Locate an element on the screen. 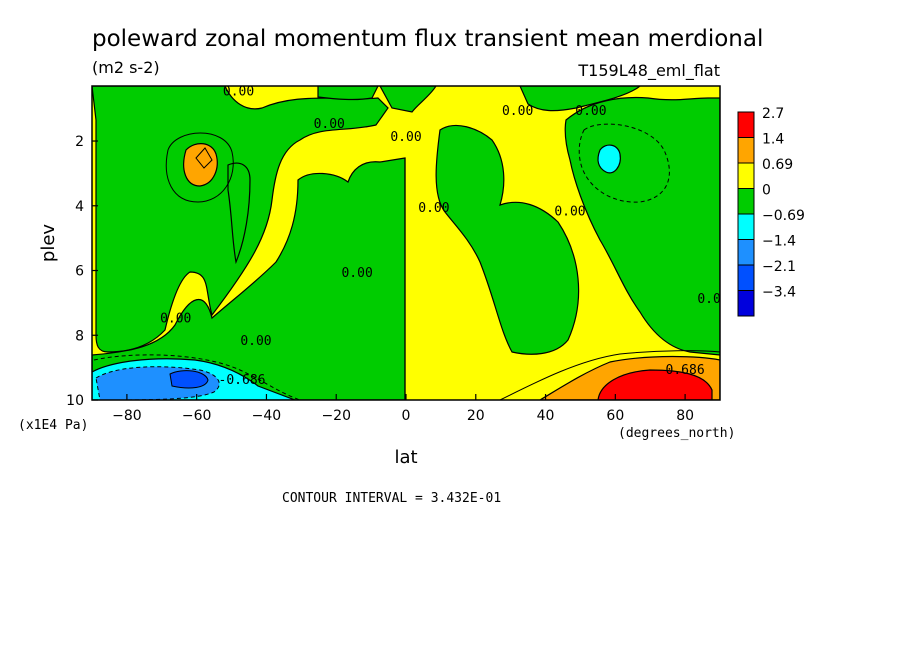 The height and width of the screenshot is (654, 904). y-axis: 2 4 6 8 10 is located at coordinates (82, 271).